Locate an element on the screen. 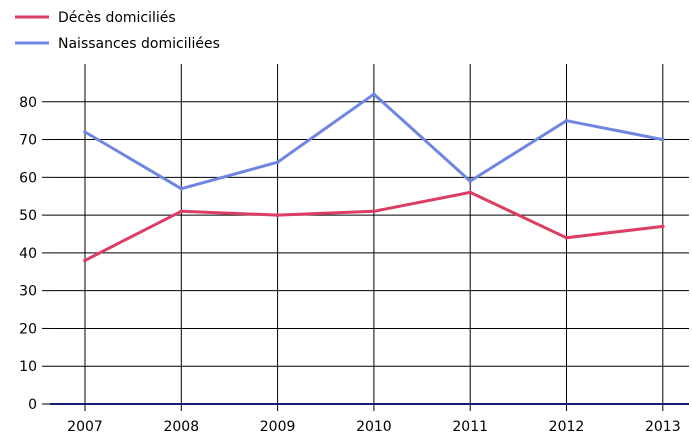  x-axis: 2007 2008 2009 2010 2011 2012 2013 is located at coordinates (369, 419).